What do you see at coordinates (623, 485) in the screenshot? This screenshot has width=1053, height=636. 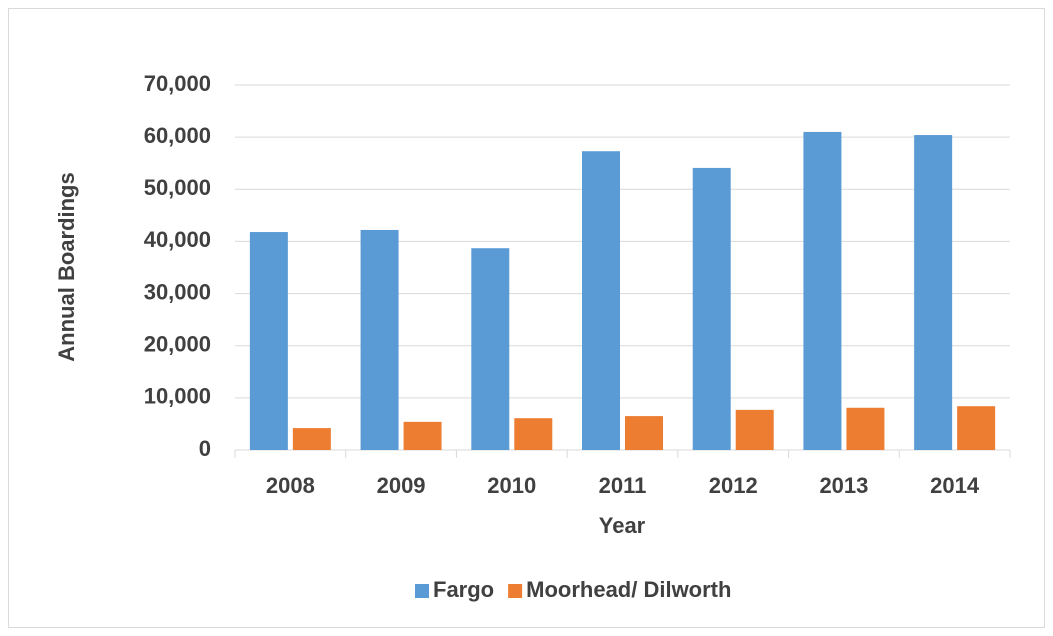 I see `x-tick-label: 2011` at bounding box center [623, 485].